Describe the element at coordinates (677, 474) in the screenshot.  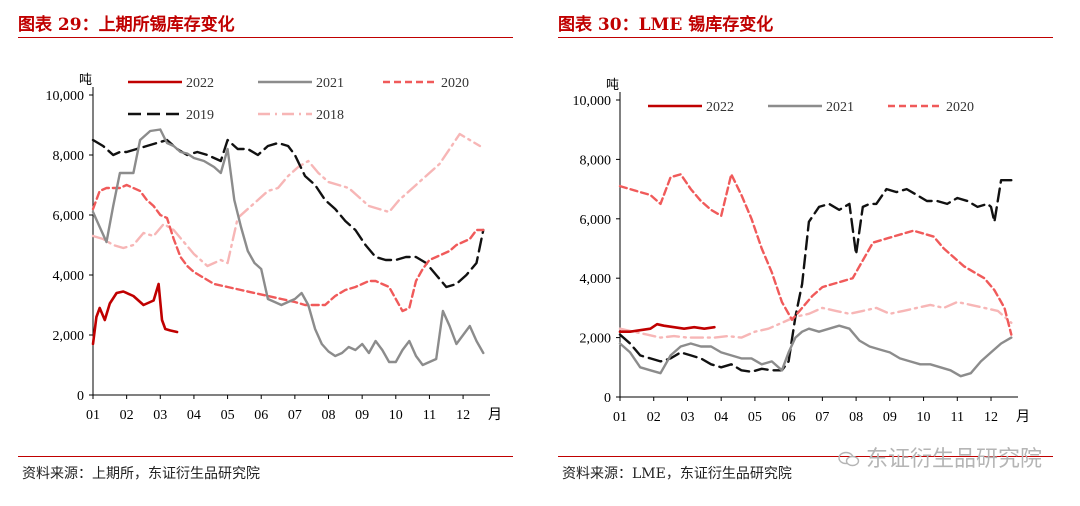
I see `source-note: 资料来源：LME，东证衍生品研究院` at that location.